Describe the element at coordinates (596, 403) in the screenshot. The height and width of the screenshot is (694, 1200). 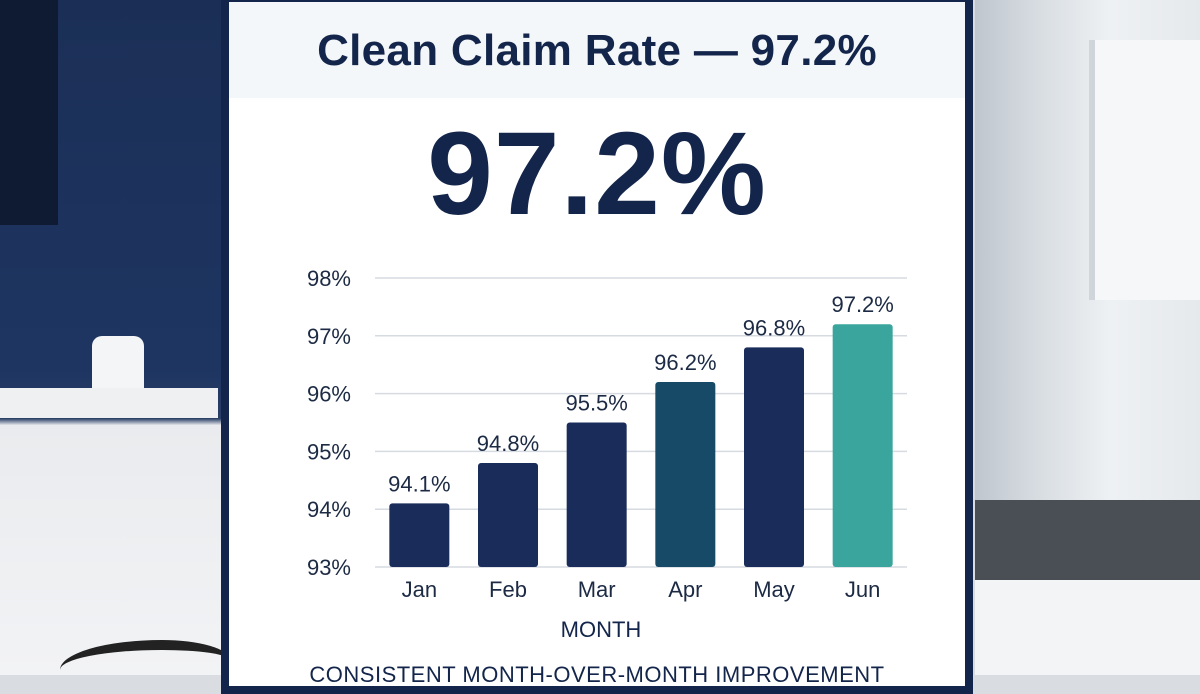
I see `data-label: 95.5%` at that location.